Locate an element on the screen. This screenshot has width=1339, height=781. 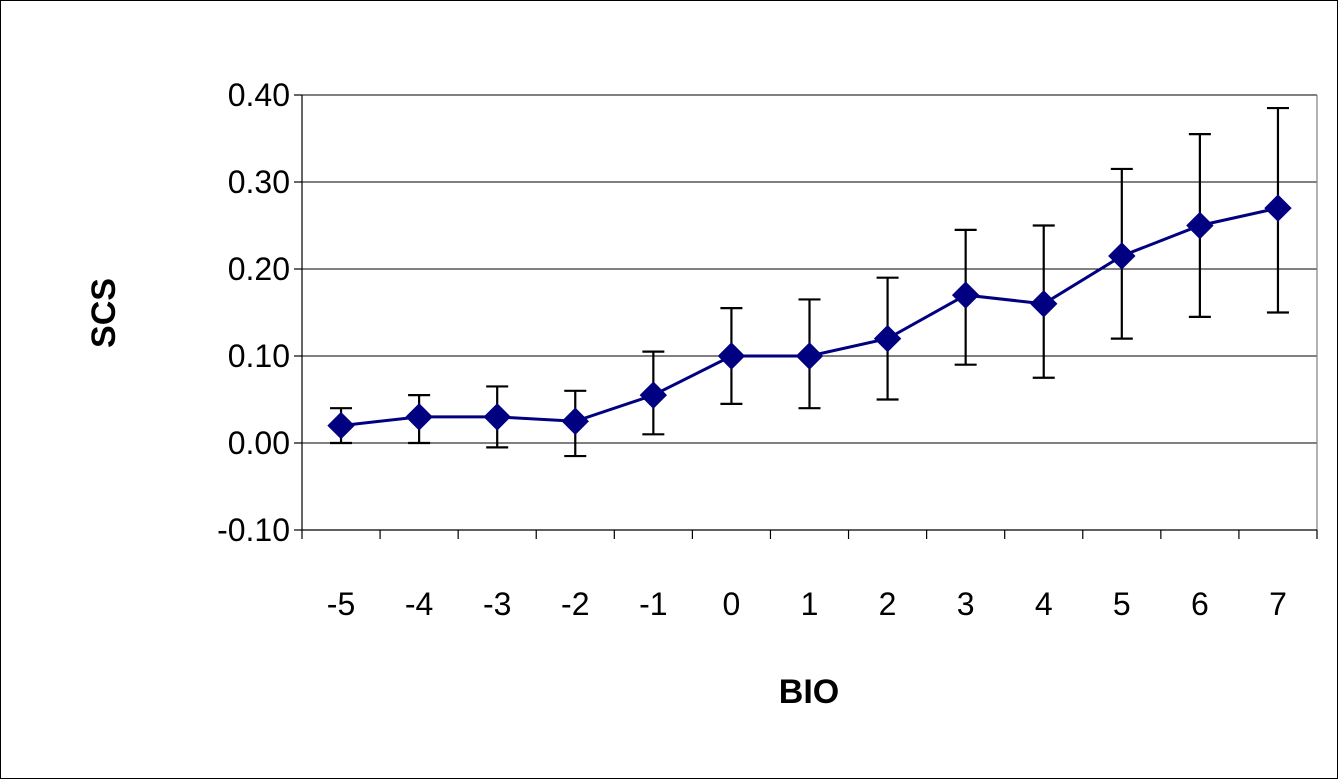
x-tick-labels: -5 -4 -3 -2 -1 0 1 2 3 4 5 6 7 is located at coordinates (807, 604).